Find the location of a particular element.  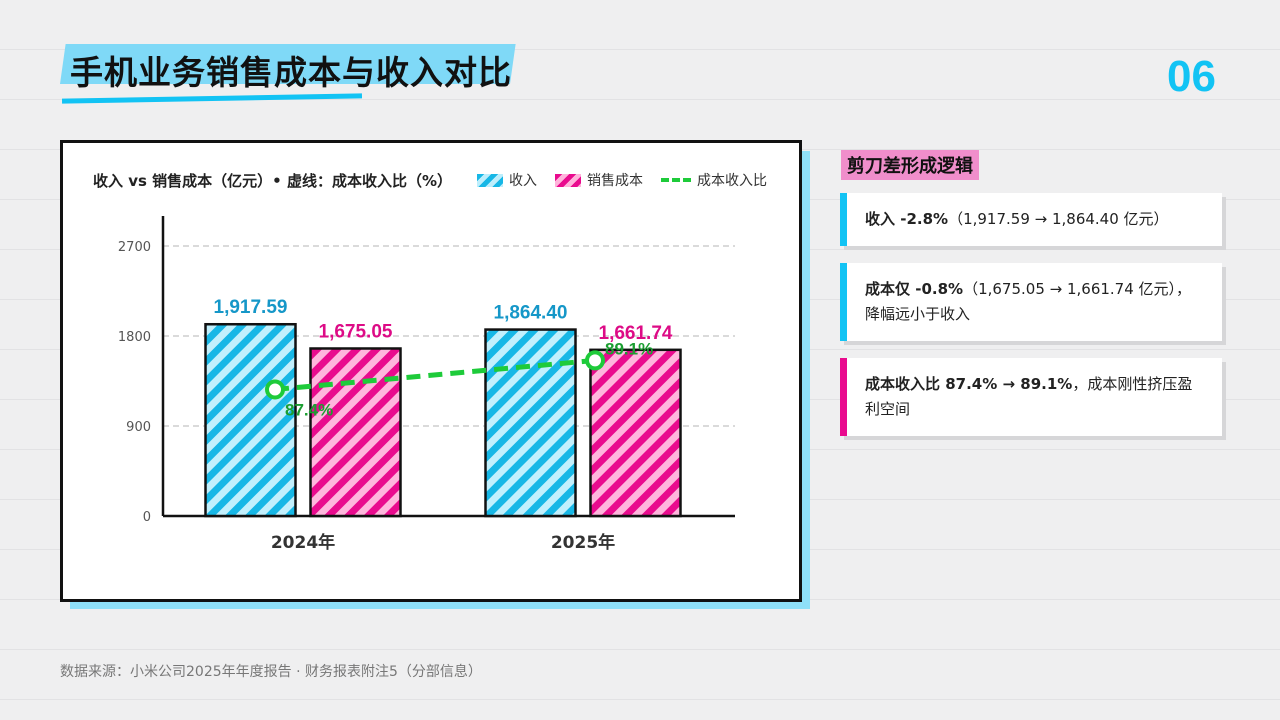

legend-item-ratio: 成本收入比 is located at coordinates (714, 180).